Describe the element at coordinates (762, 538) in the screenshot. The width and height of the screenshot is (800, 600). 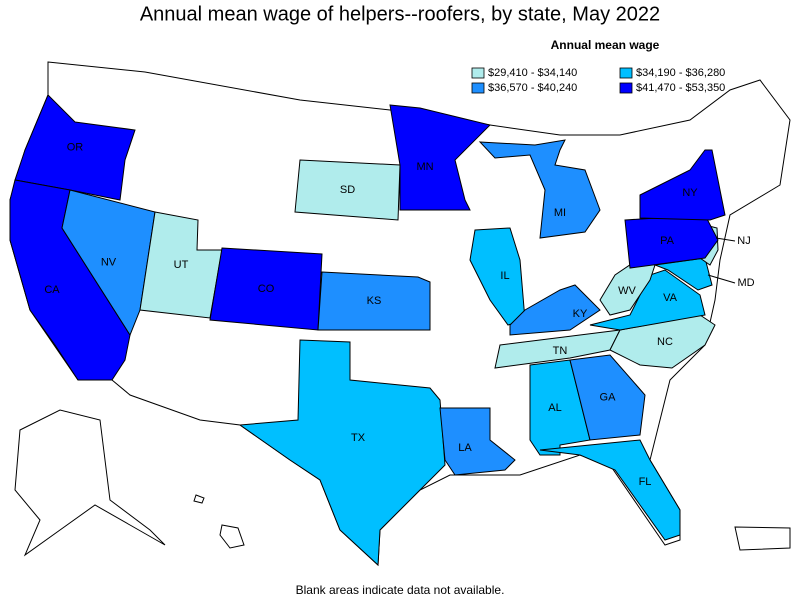
I see `puerto-rico` at that location.